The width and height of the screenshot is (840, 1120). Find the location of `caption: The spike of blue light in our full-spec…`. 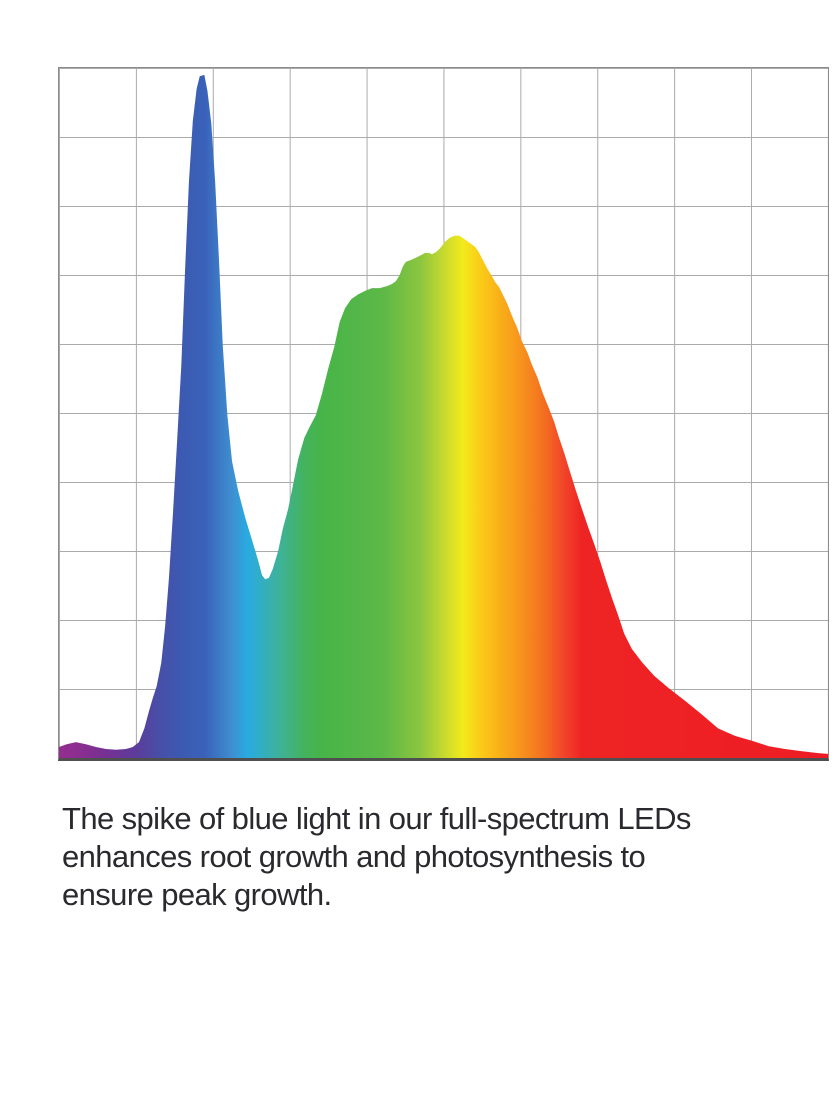

caption: The spike of blue light in our full-spec… is located at coordinates (442, 857).